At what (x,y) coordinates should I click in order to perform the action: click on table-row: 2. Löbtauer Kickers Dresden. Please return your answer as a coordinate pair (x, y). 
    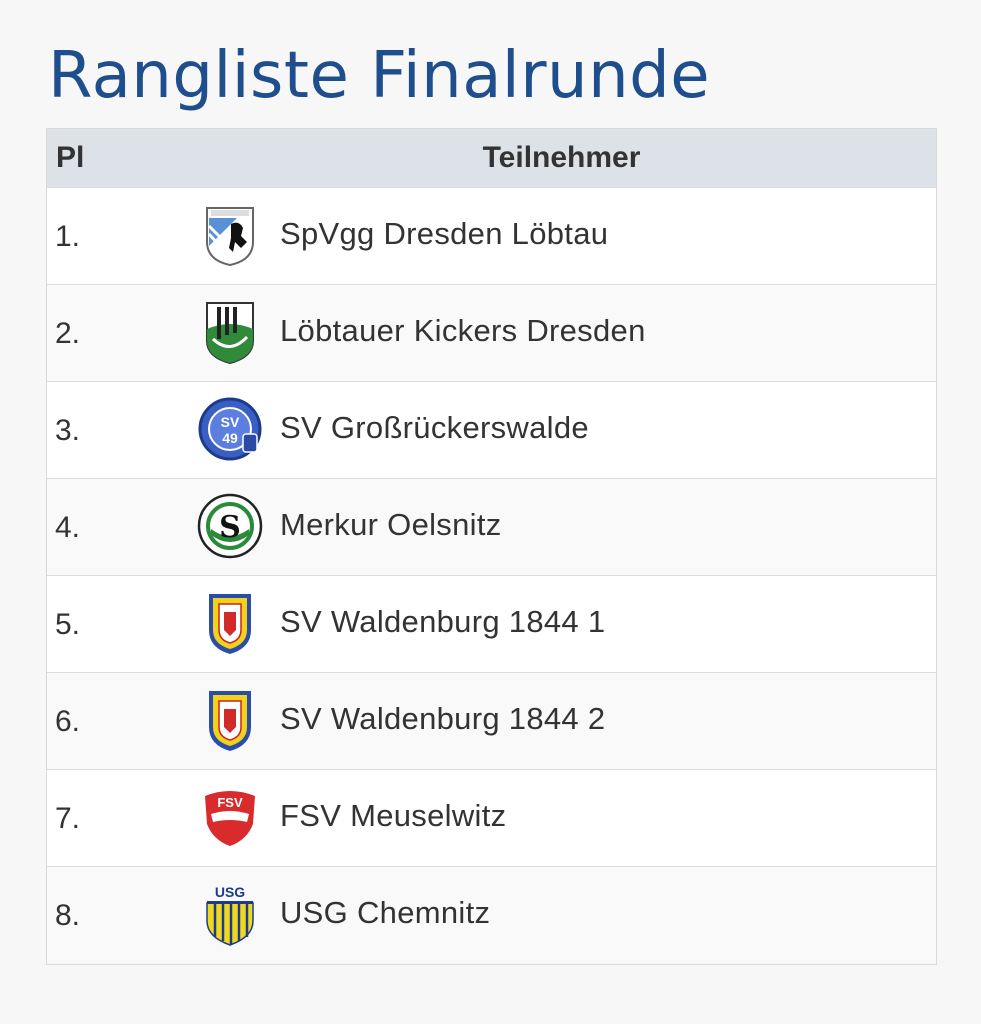
    Looking at the image, I should click on (491, 333).